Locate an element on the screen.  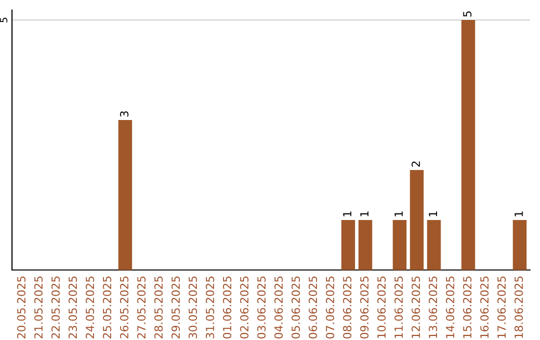
x-tick-label: 23.05.2025 is located at coordinates (72, 307).